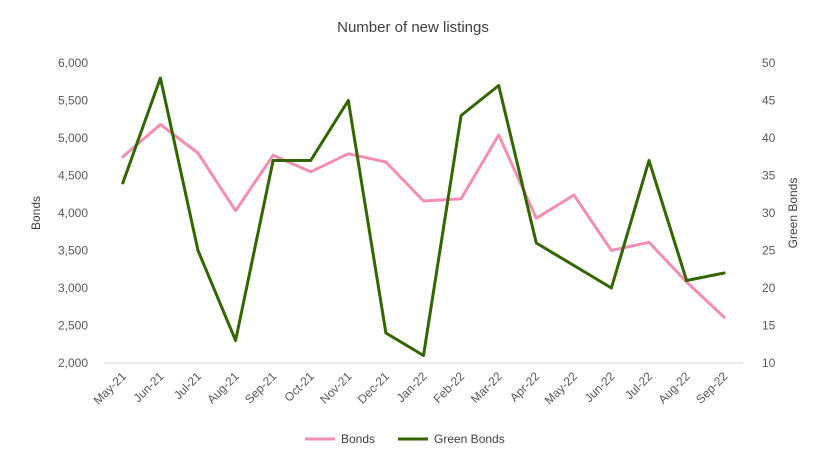  Describe the element at coordinates (149, 387) in the screenshot. I see `x-tick-label: Jun-21` at that location.